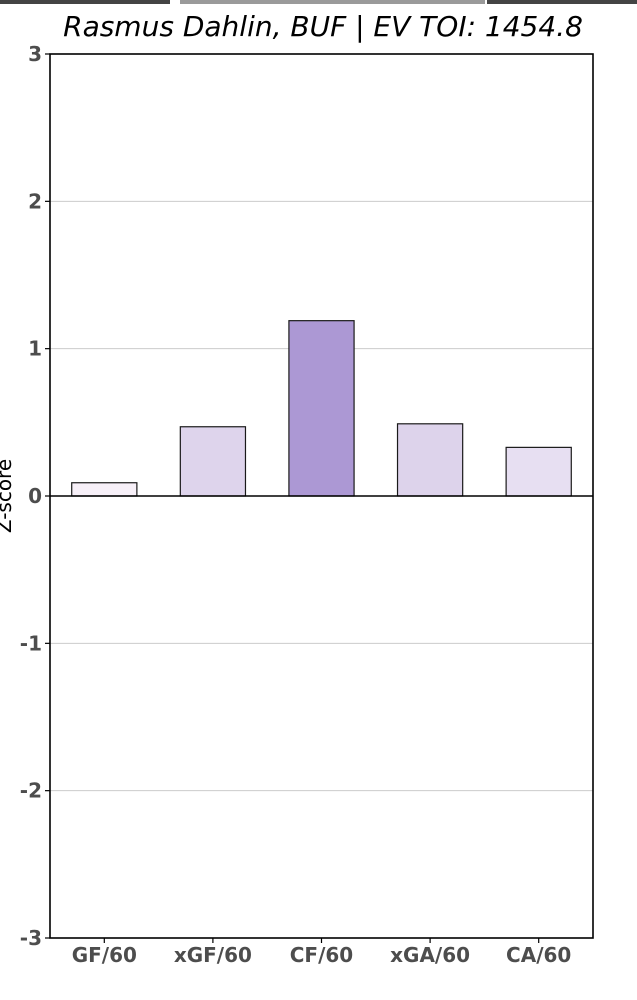 The height and width of the screenshot is (1000, 637). What do you see at coordinates (323, 26) in the screenshot?
I see `chart-title: Rasmus Dahlin, BUF | EV TOI: 1454.8` at bounding box center [323, 26].